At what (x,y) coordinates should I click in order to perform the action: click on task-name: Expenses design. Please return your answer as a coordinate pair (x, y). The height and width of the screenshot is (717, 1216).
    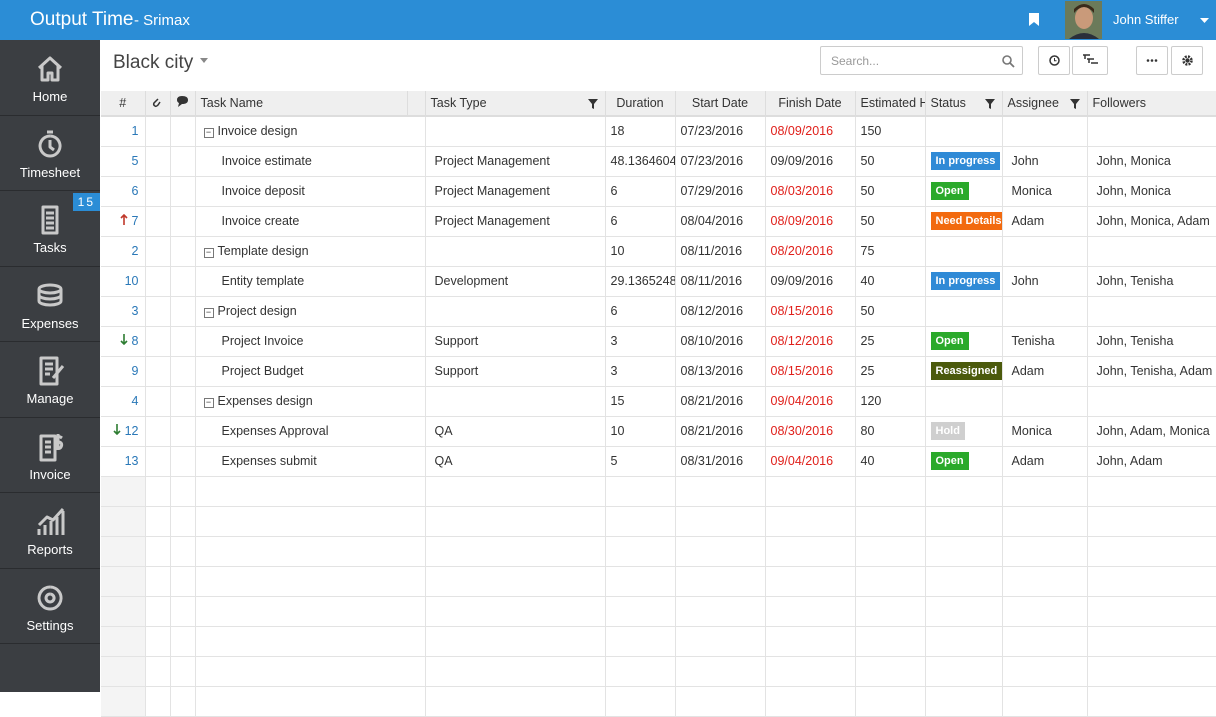
    Looking at the image, I should click on (265, 401).